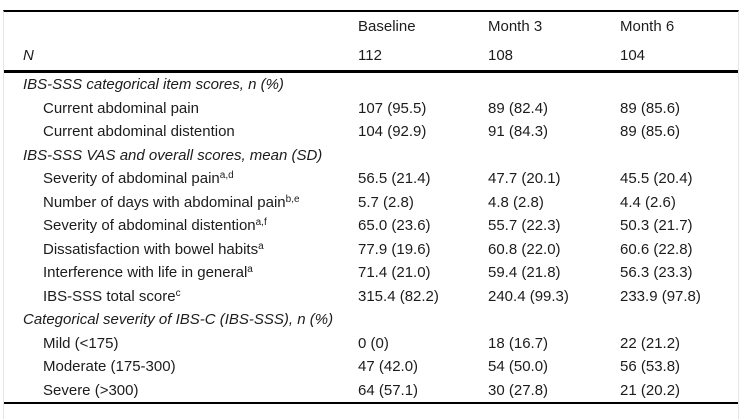  I want to click on cell-month6: 60.6 (22.8), so click(656, 249).